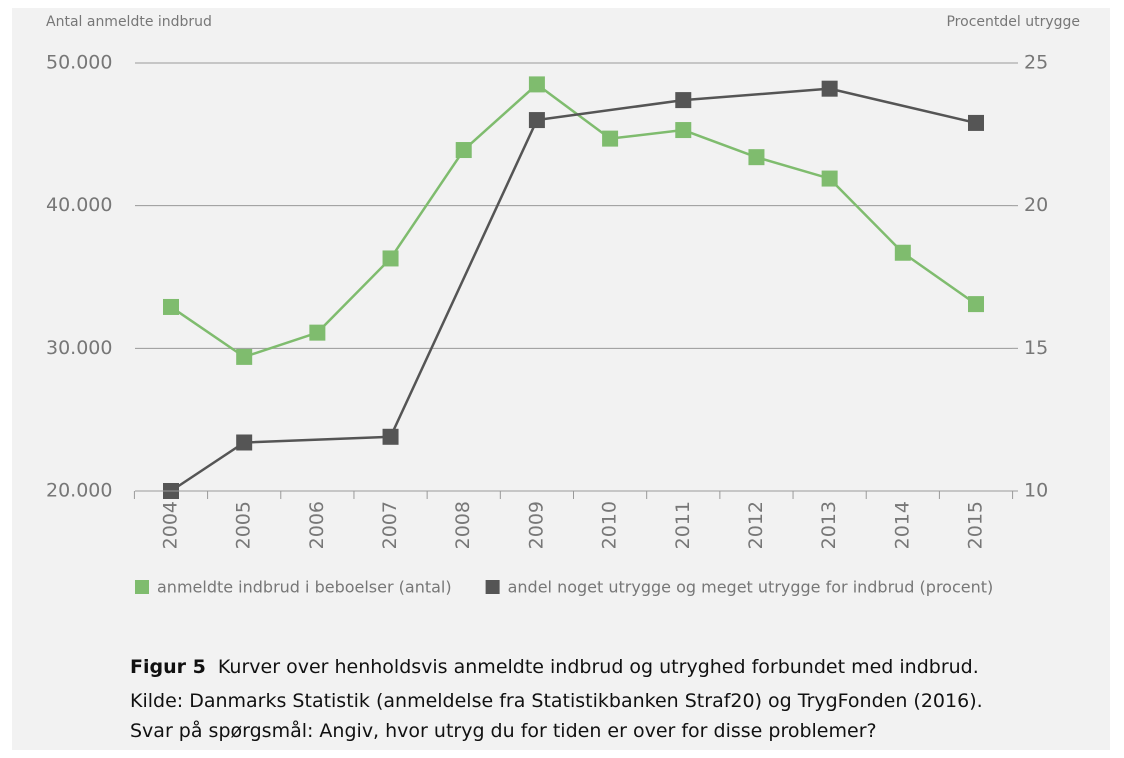  Describe the element at coordinates (902, 525) in the screenshot. I see `x-tick-label: 2014` at that location.